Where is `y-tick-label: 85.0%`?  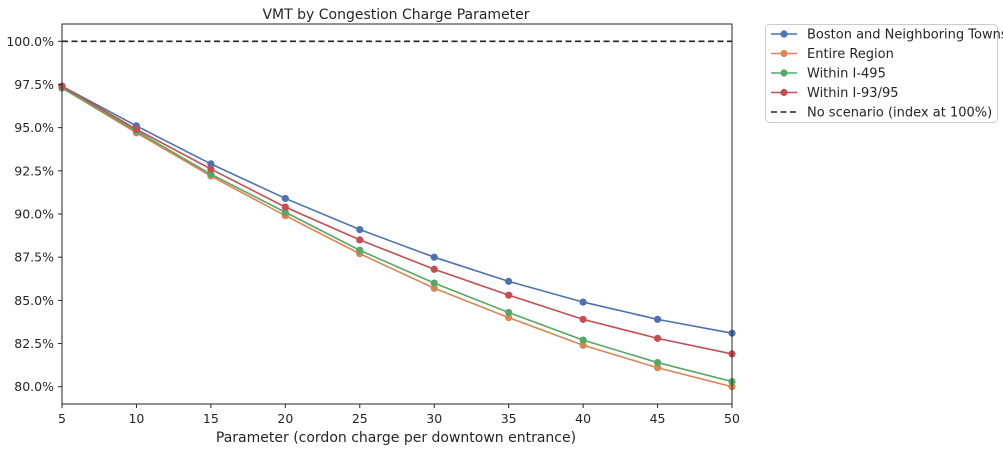 y-tick-label: 85.0% is located at coordinates (34, 300).